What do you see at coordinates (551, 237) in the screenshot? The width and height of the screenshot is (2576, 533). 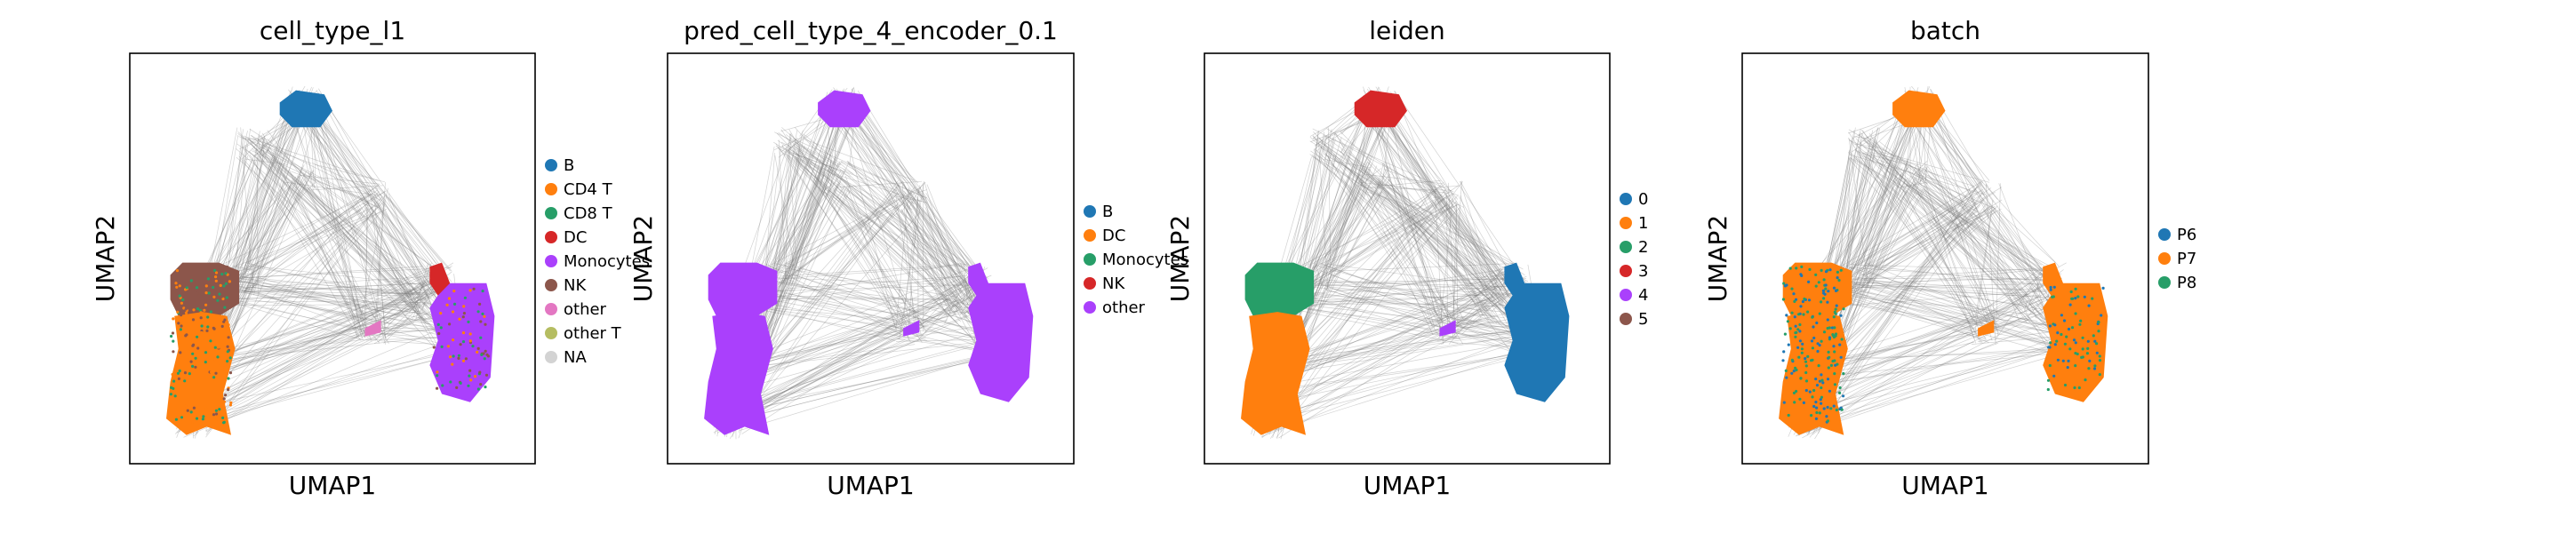 I see `legend-marker` at bounding box center [551, 237].